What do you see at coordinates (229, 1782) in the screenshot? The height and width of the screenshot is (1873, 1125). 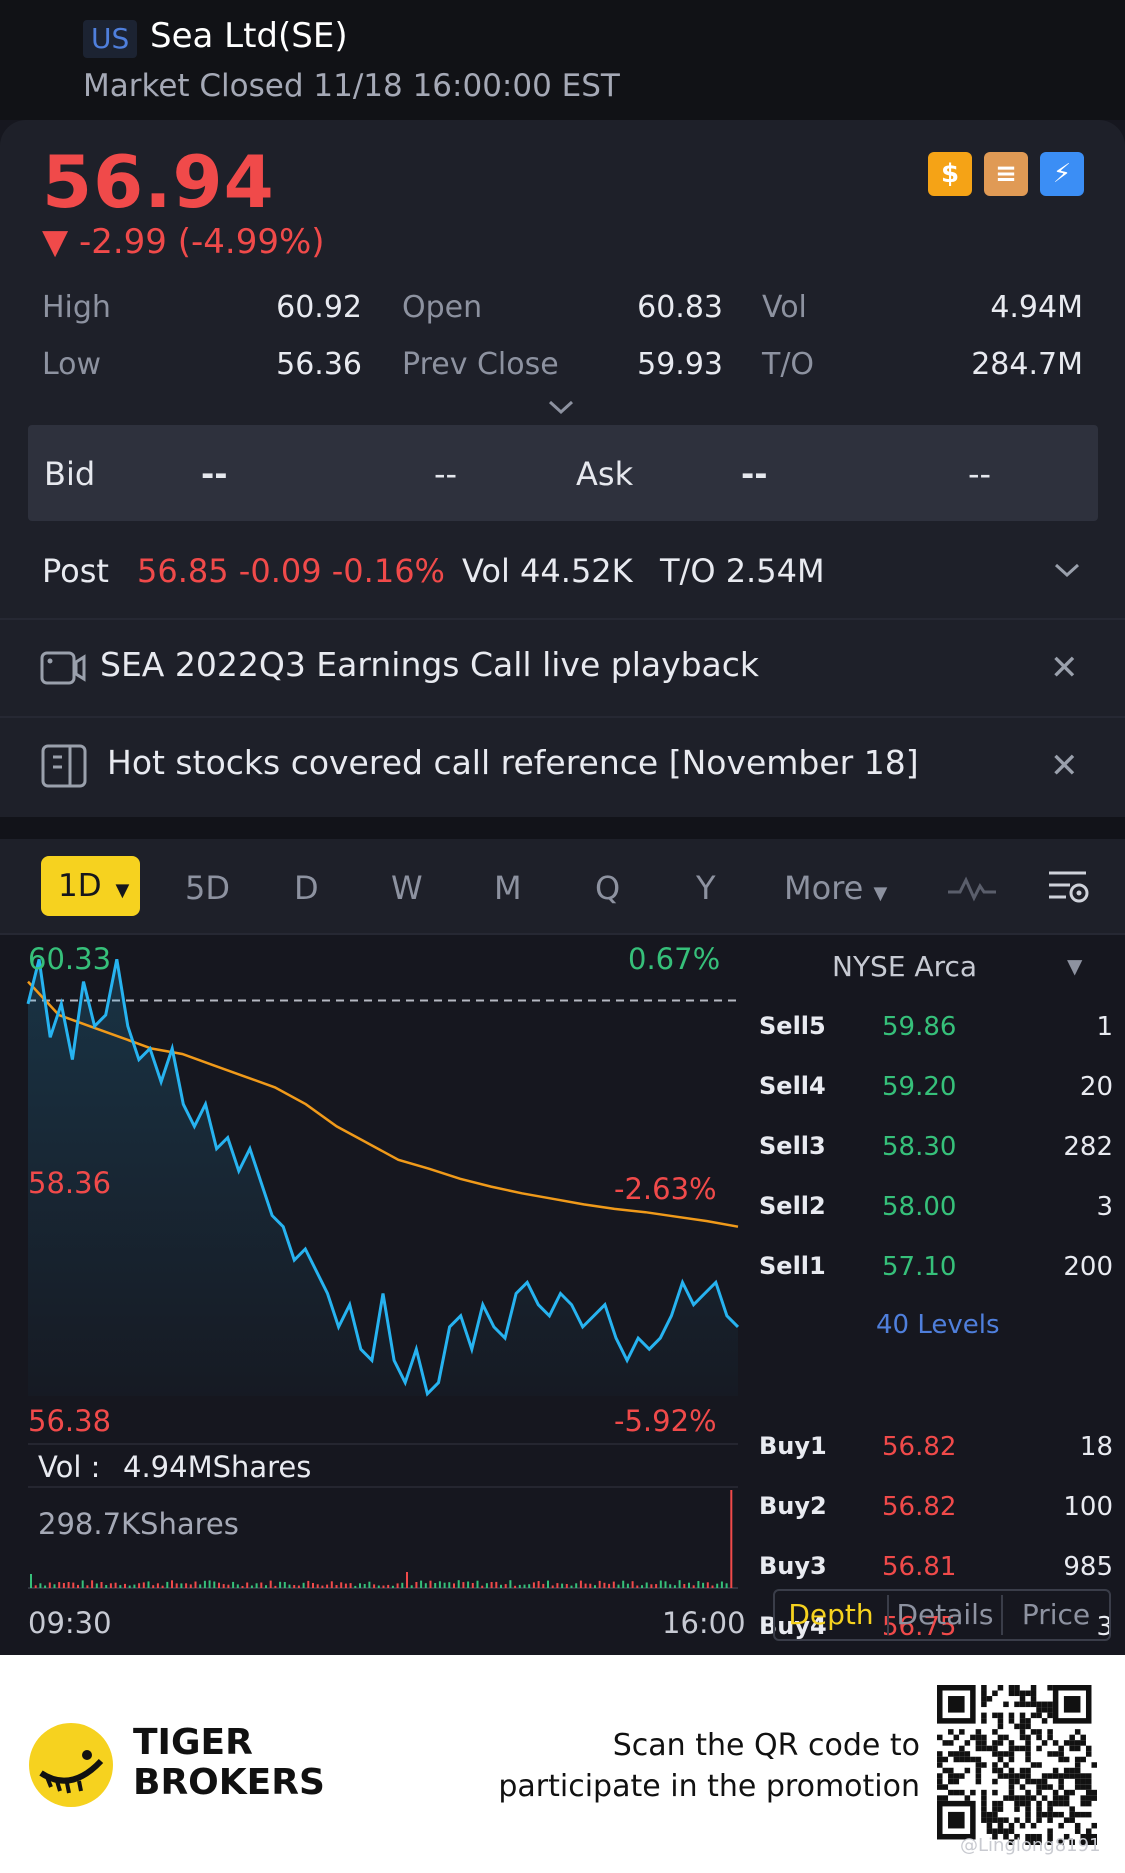 I see `brand-line-2: BROKERS` at bounding box center [229, 1782].